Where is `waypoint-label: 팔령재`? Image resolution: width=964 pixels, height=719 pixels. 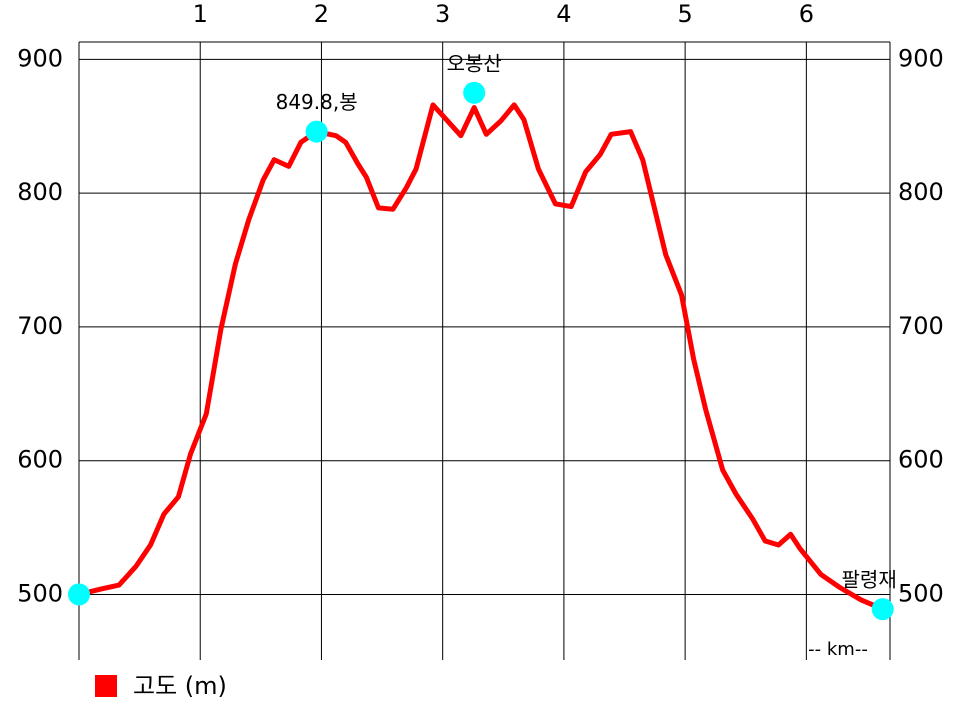 waypoint-label: 팔령재 is located at coordinates (869, 580).